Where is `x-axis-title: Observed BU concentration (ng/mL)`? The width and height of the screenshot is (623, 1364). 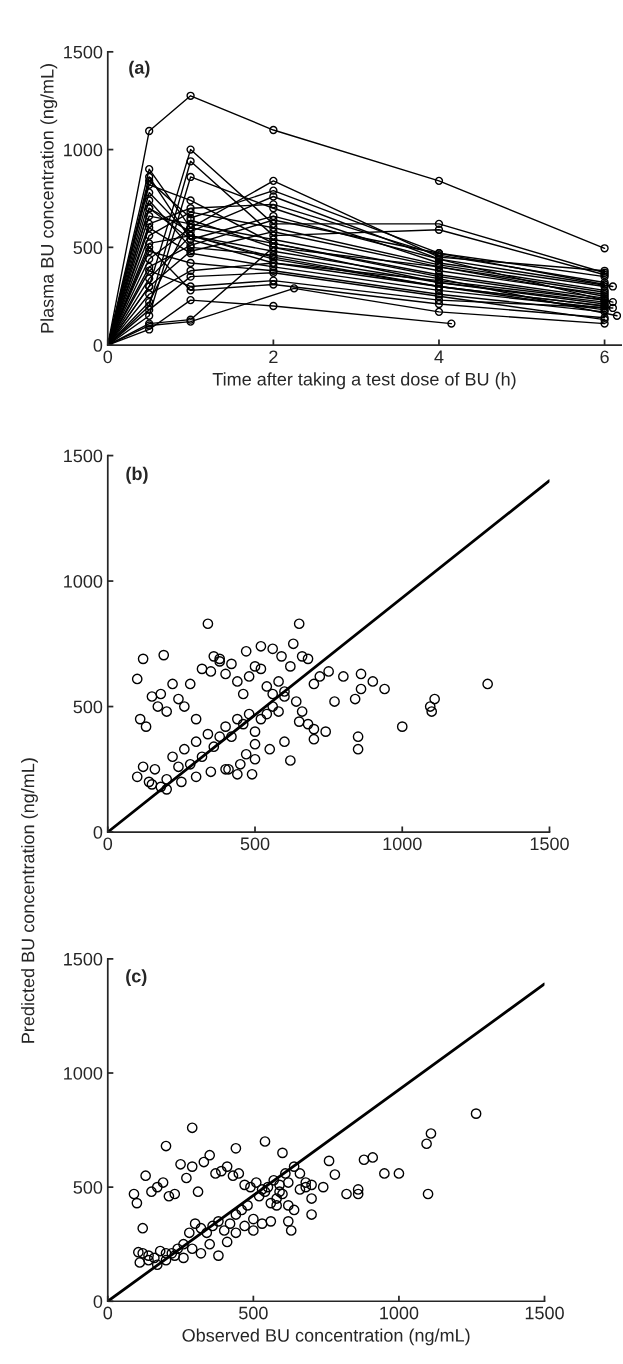
x-axis-title: Observed BU concentration (ng/mL) is located at coordinates (326, 1337).